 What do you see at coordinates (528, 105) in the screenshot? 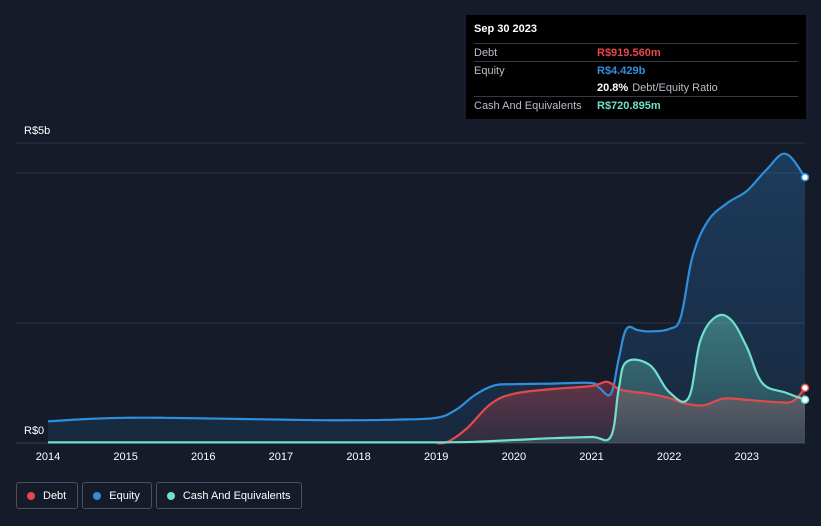
I see `tooltip-cash-label: Cash And Equivalents` at bounding box center [528, 105].